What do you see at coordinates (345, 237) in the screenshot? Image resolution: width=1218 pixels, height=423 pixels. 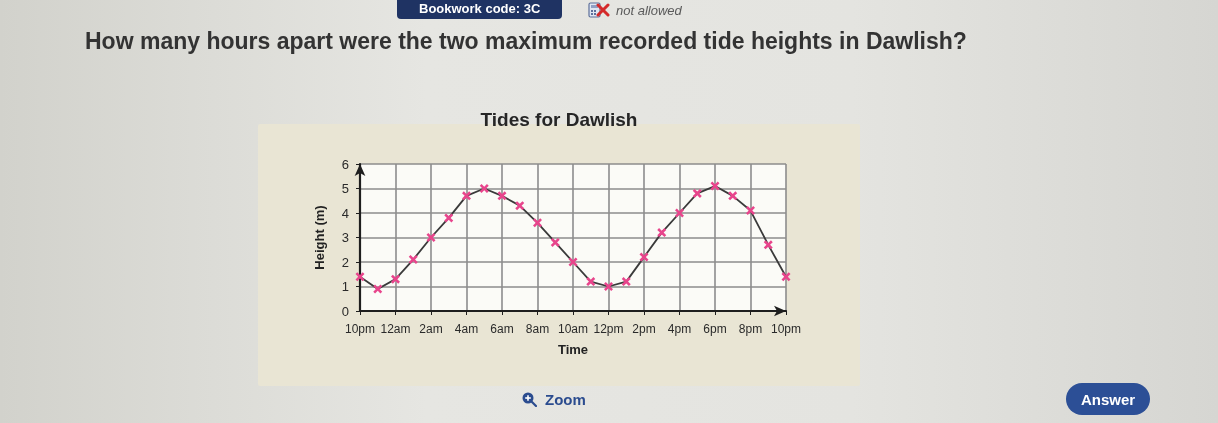 I see `y-tick-label: 3` at bounding box center [345, 237].